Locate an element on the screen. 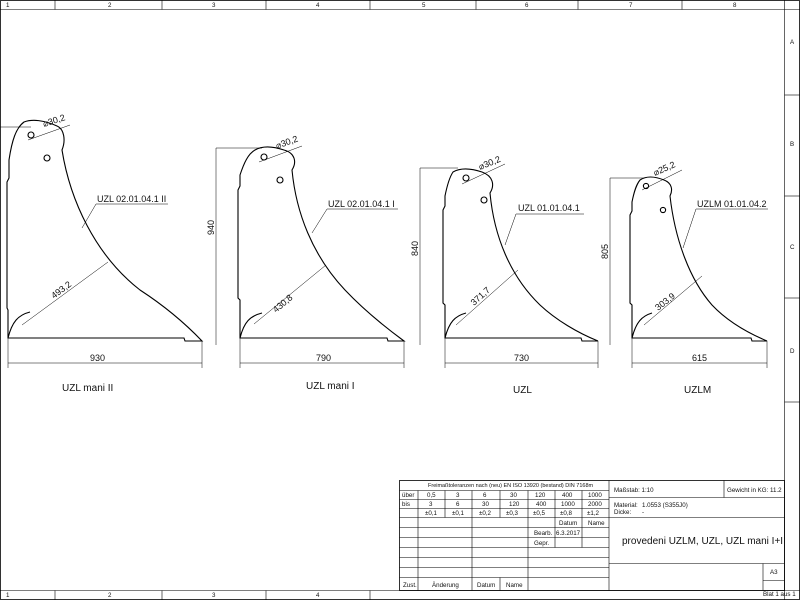  width-label: 930 is located at coordinates (97, 358).